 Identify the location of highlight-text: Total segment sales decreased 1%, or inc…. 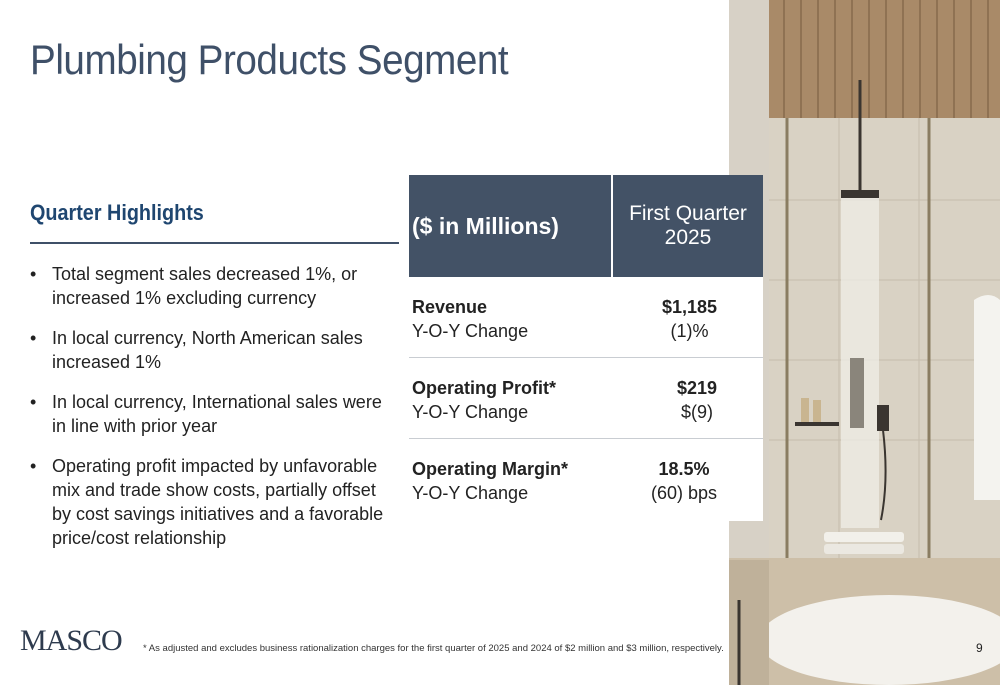
(205, 286).